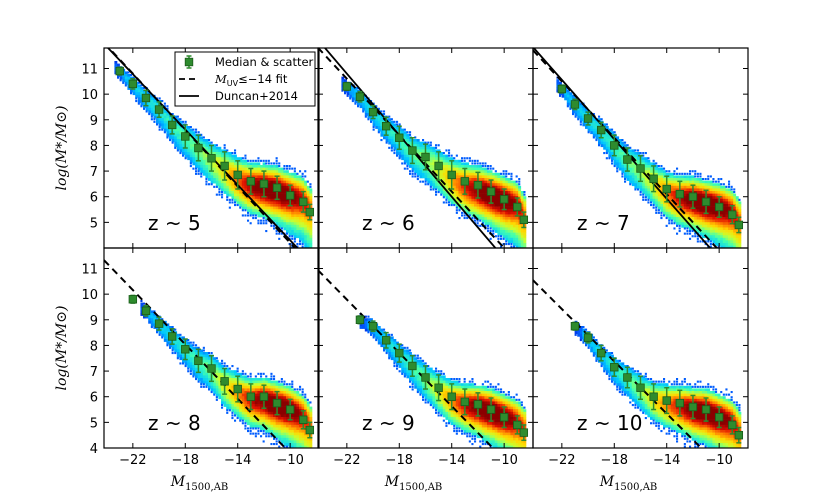 This screenshot has width=830, height=498. I want to click on redshift-label: z ~ 10, so click(609, 423).